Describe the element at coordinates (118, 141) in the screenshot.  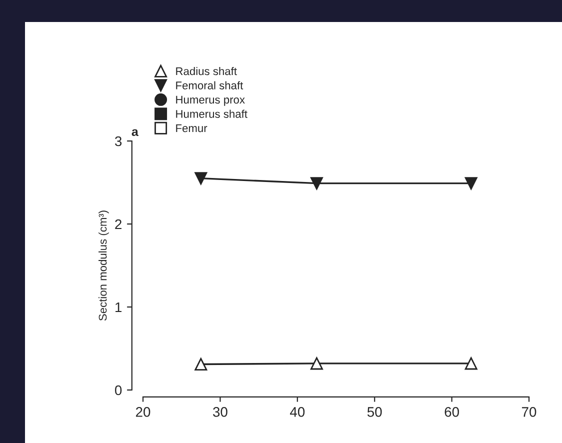
I see `y-tick-label: 3` at that location.